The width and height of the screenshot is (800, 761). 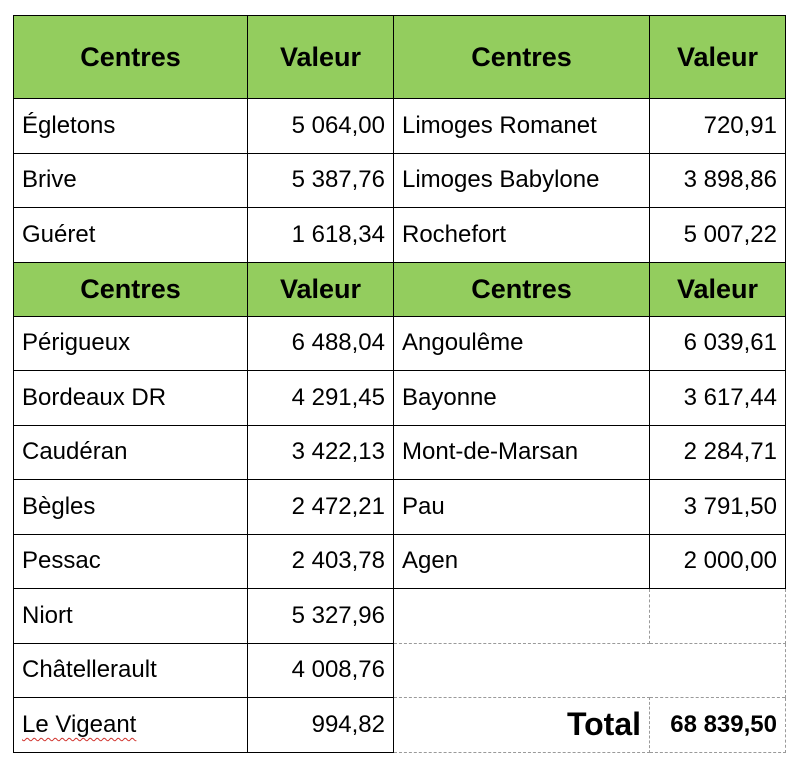 I want to click on centre-name: Mont-de-Marsan, so click(x=521, y=452).